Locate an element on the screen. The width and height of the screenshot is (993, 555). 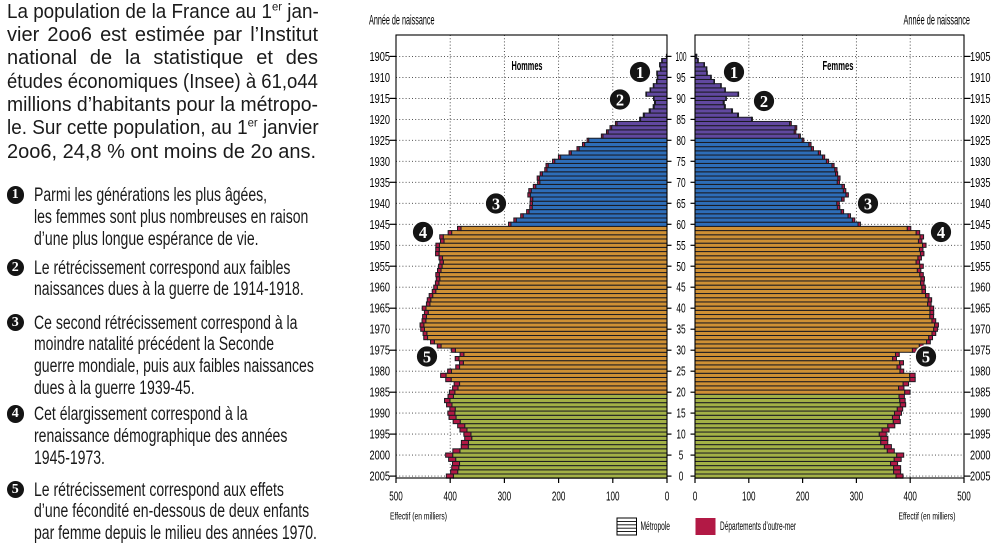
svg-text: 60 is located at coordinates (680, 224).